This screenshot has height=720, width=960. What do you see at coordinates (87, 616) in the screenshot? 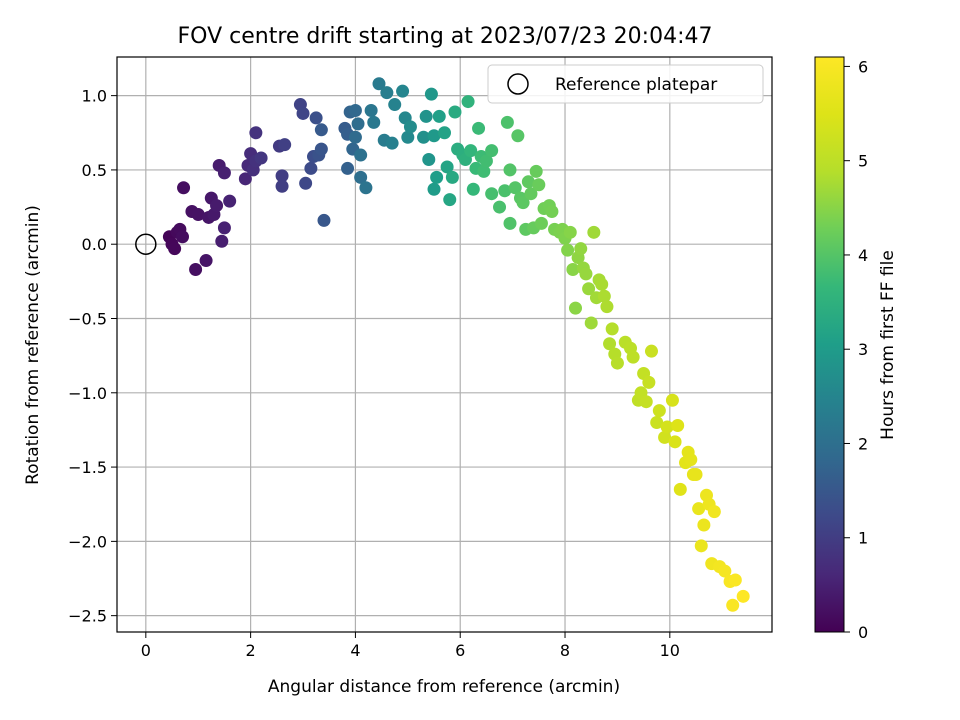
I see `y-tick-label: −2.5` at bounding box center [87, 616].